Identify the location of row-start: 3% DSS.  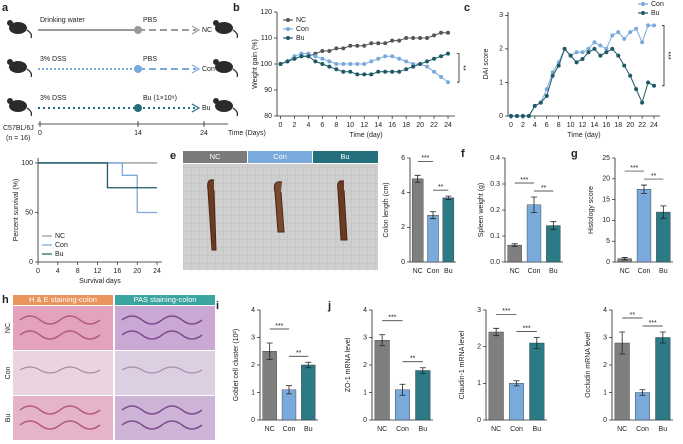
(53, 59).